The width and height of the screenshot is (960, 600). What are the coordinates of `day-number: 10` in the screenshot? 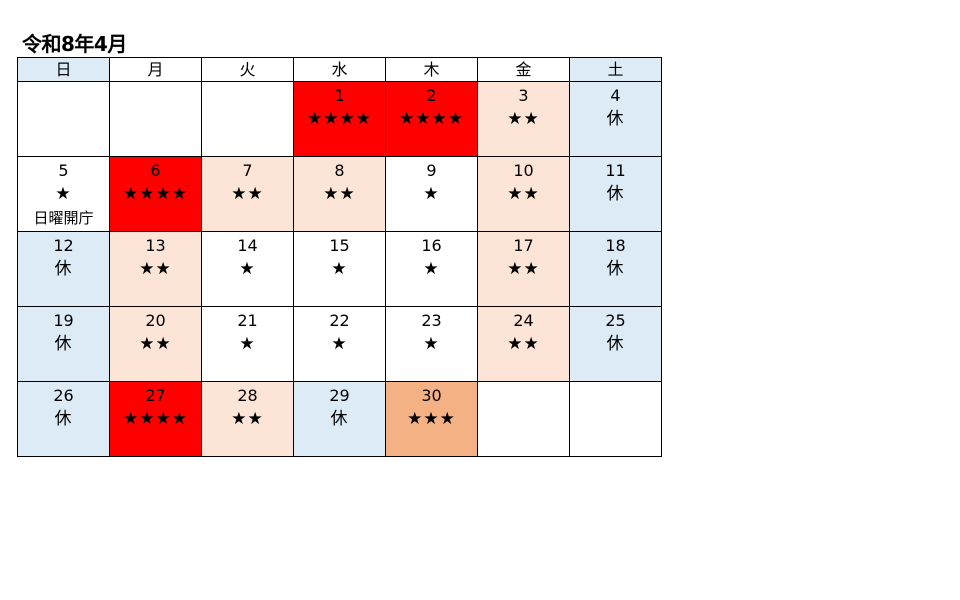 It's located at (523, 170).